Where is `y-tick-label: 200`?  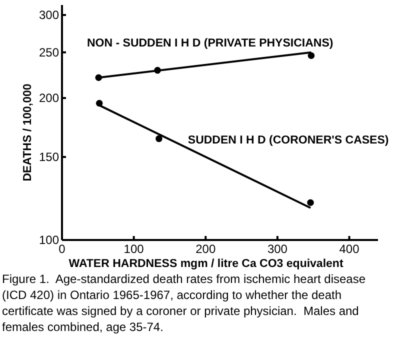
y-tick-label: 200 is located at coordinates (49, 98).